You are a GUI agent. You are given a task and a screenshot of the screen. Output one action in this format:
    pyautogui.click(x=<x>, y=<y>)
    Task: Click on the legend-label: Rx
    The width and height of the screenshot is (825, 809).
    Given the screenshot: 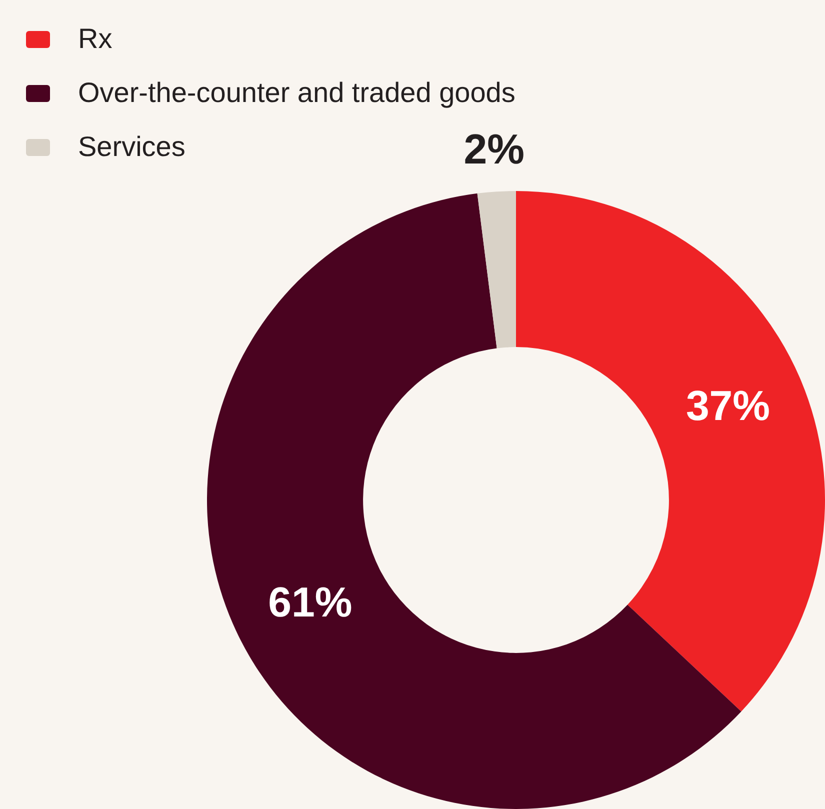 What is the action you would take?
    pyautogui.click(x=95, y=39)
    